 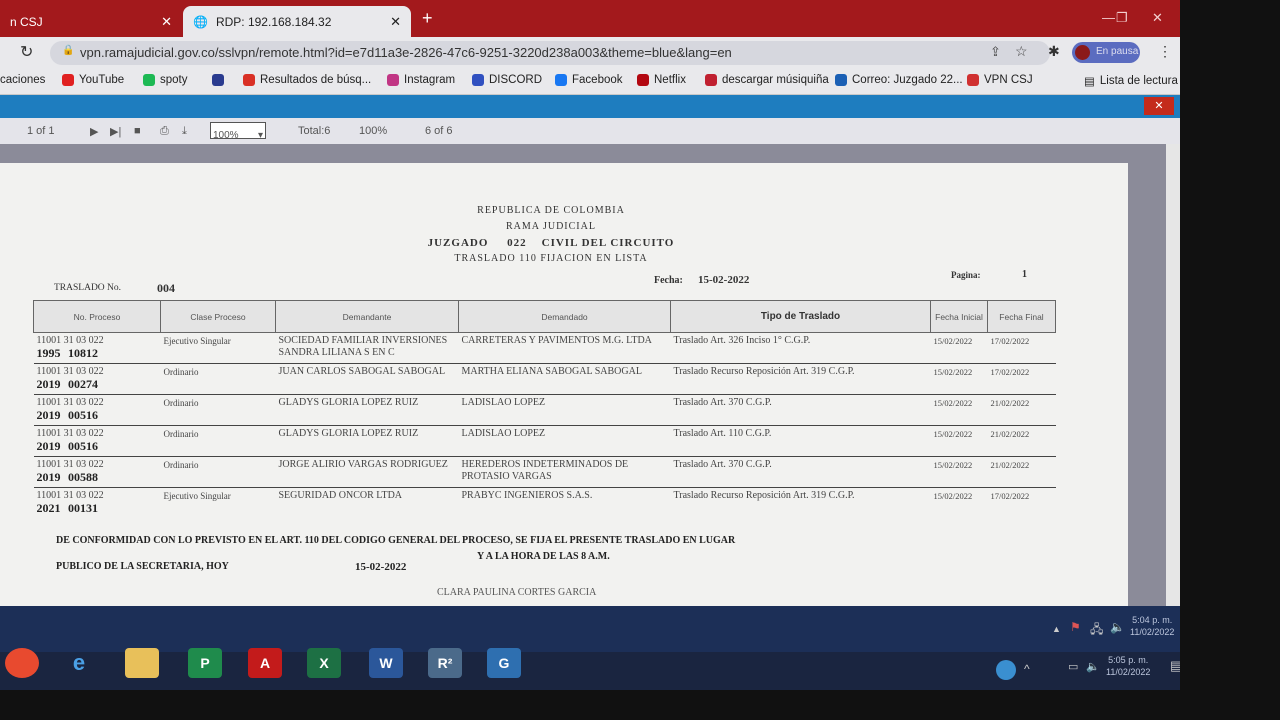 What do you see at coordinates (427, 18) in the screenshot?
I see `new-tab-button: +` at bounding box center [427, 18].